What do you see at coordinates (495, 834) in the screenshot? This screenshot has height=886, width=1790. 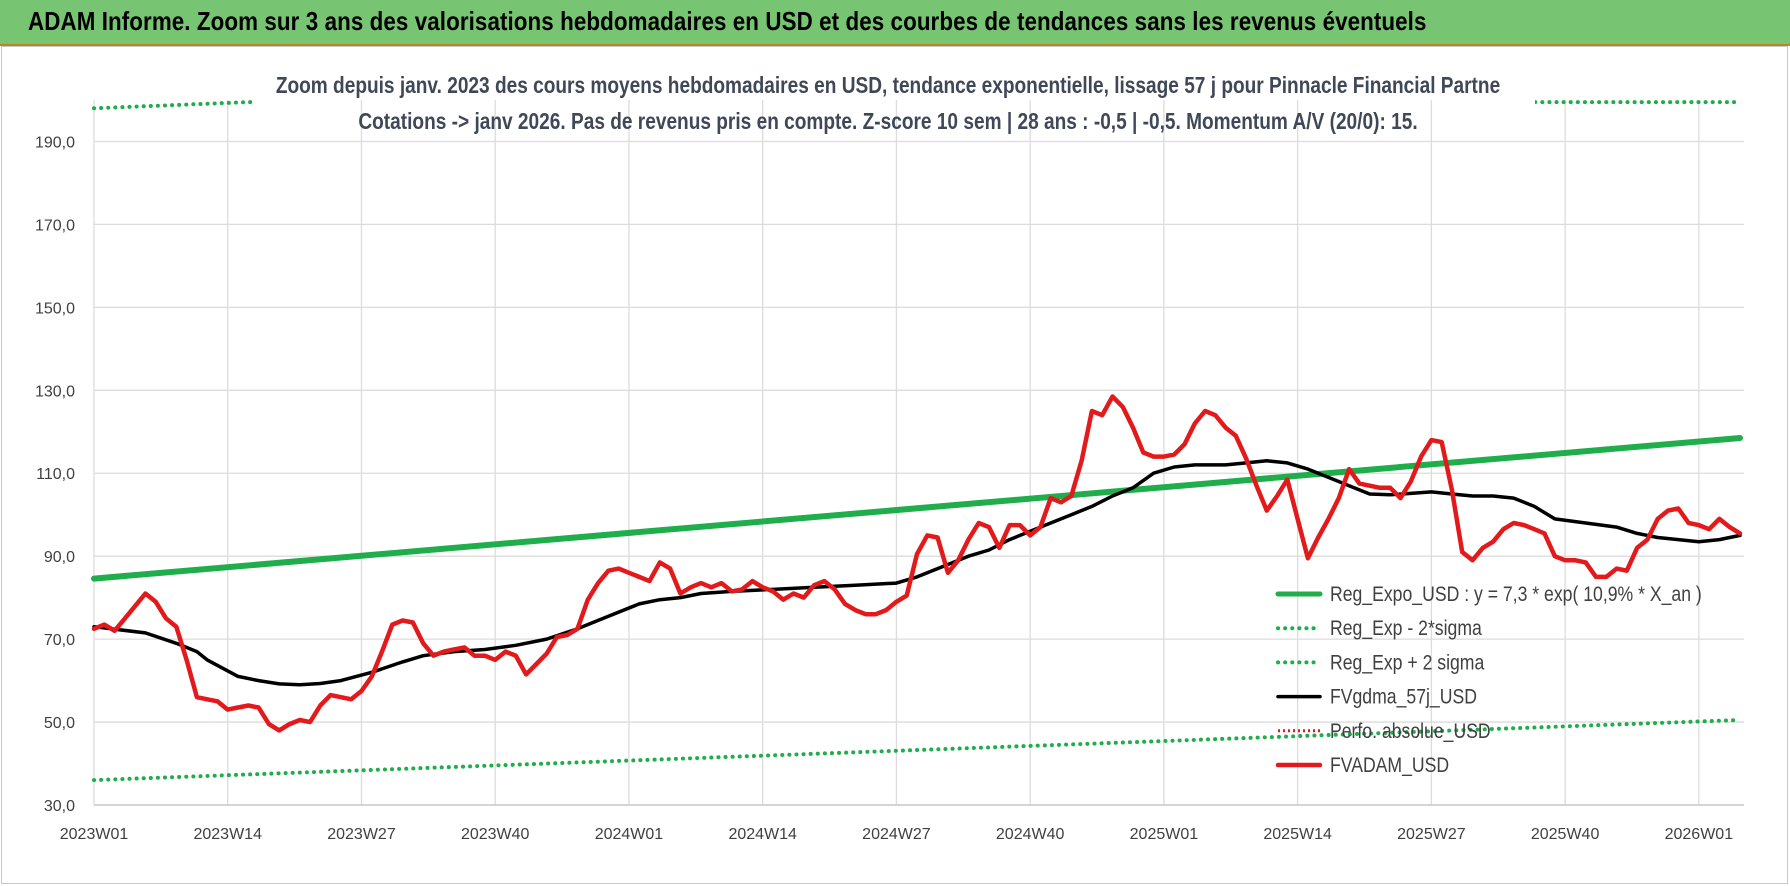 I see `x-tick-label: 2023W40` at bounding box center [495, 834].